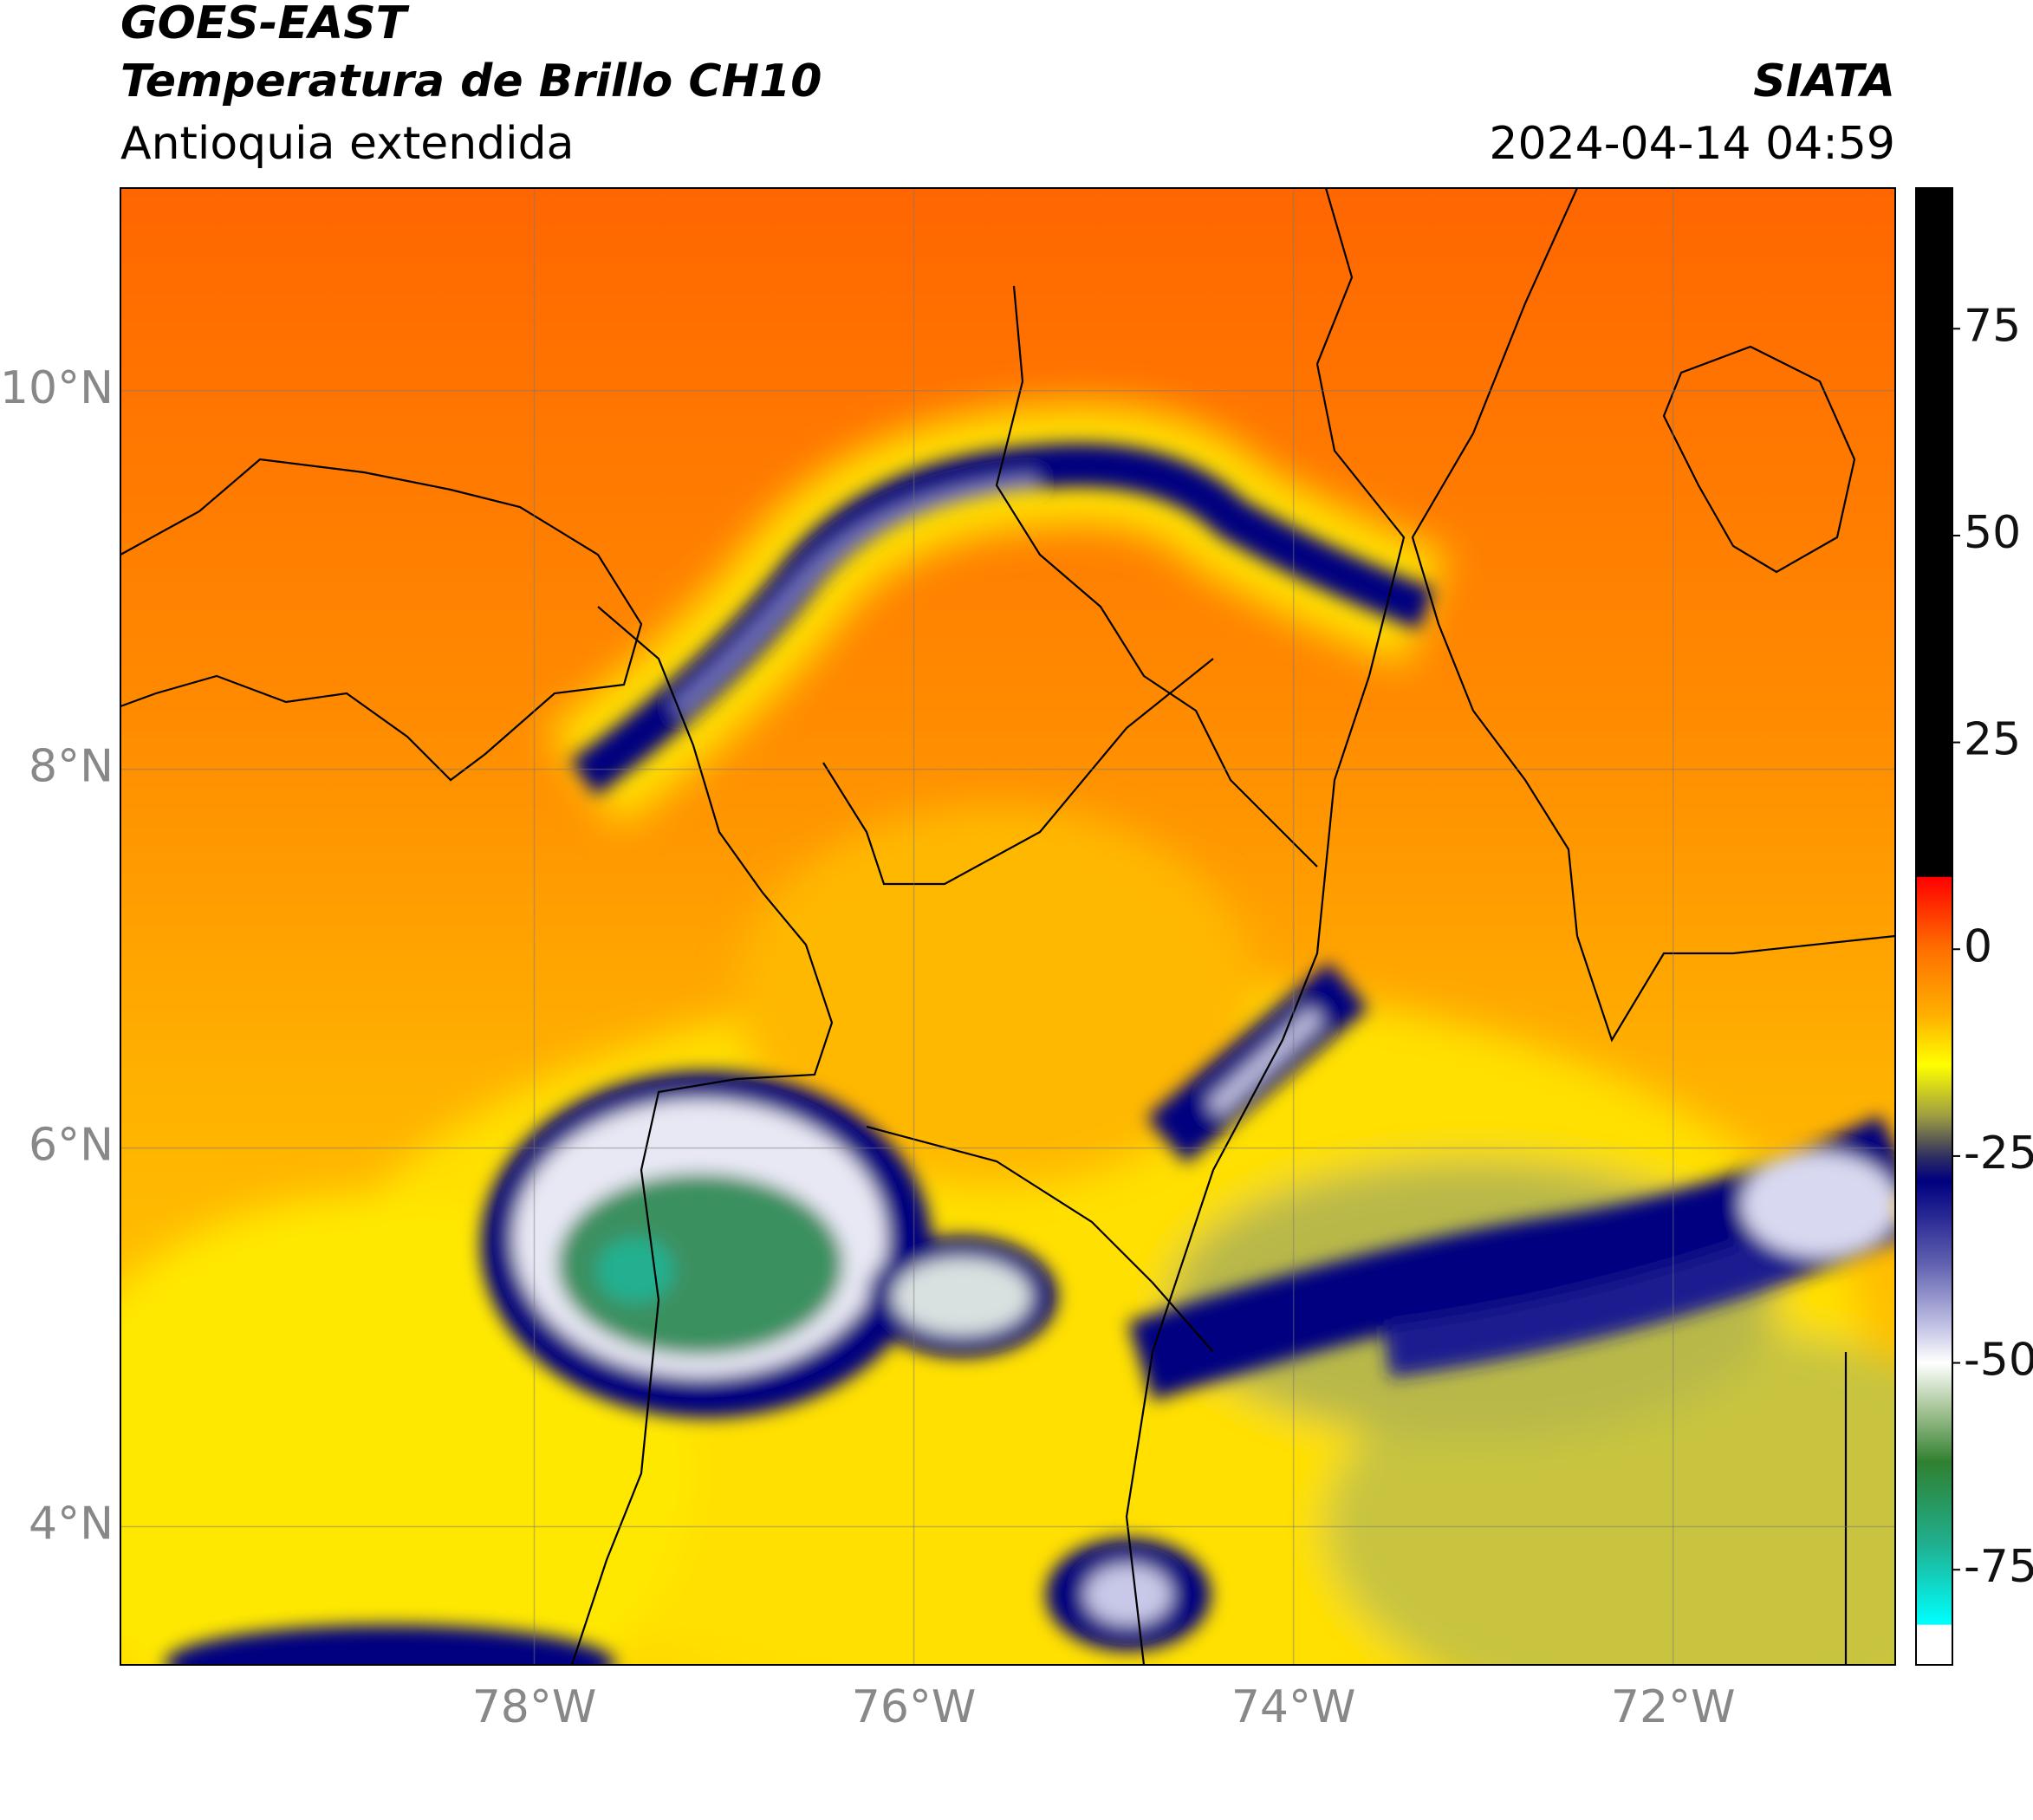 The height and width of the screenshot is (1820, 2033). I want to click on y-tick-label: 10°N, so click(57, 388).